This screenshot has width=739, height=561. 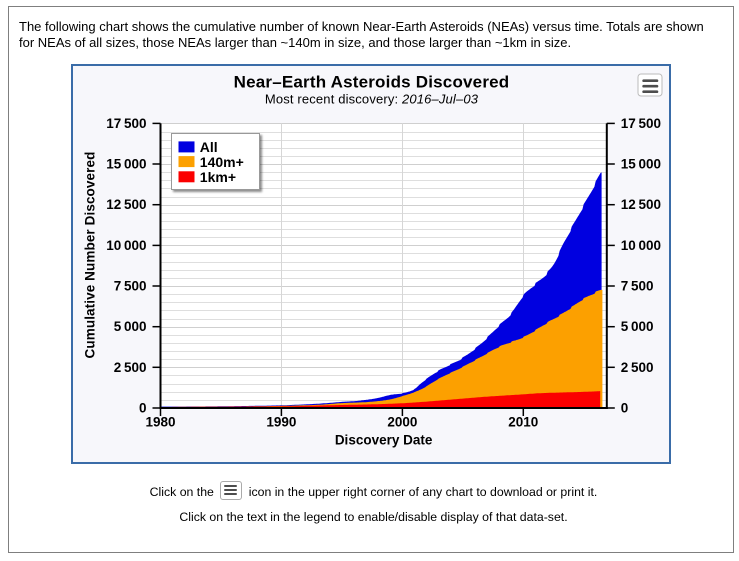 I want to click on svg-text:Most recent discovery: 2016–Ju: Most recent discovery: 2016–Jul–03, so click(x=372, y=98).